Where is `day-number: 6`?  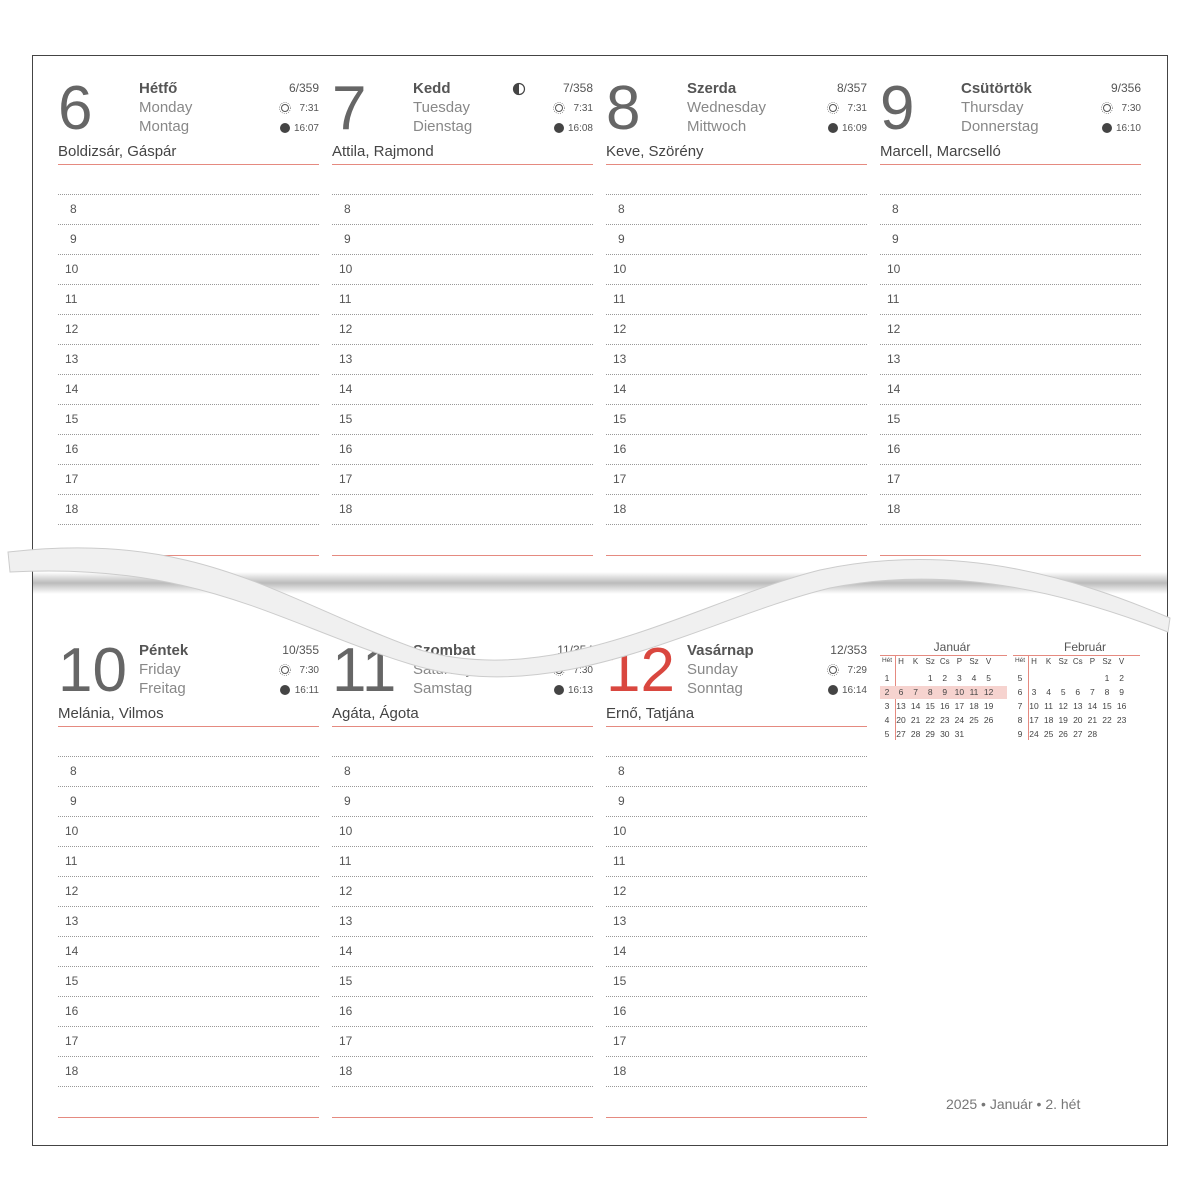
day-number: 6 is located at coordinates (75, 108).